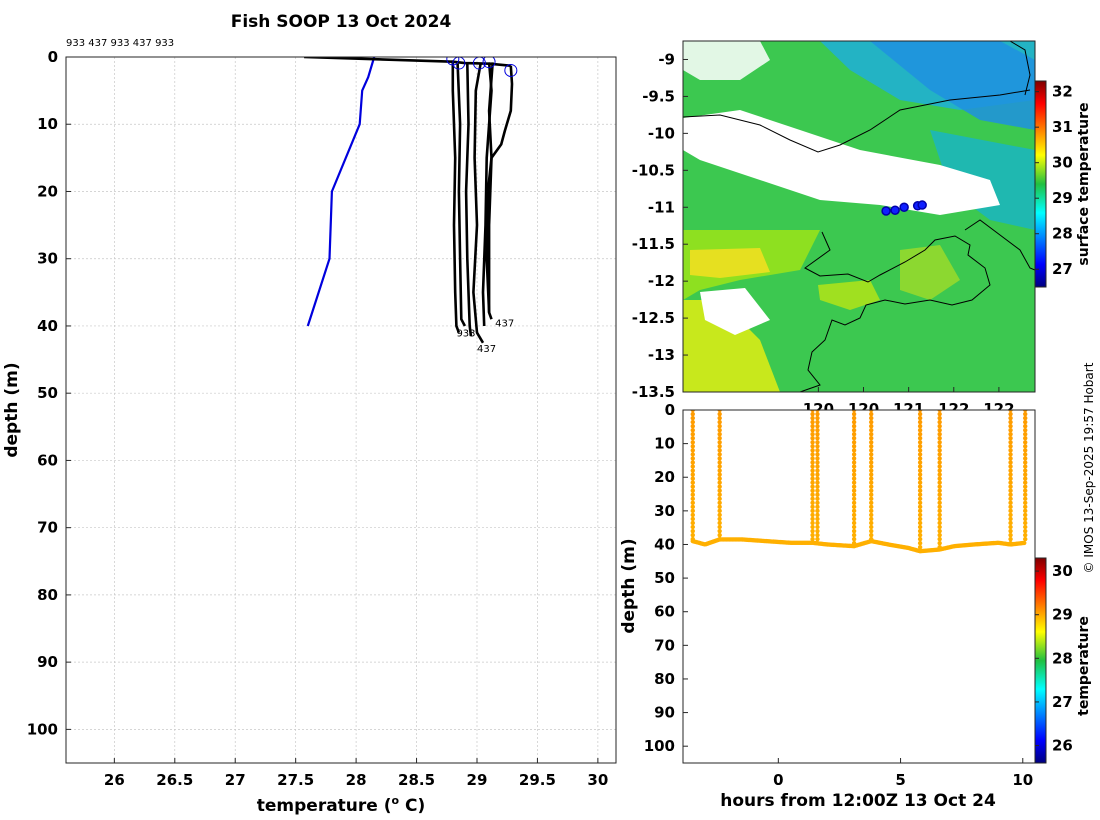  I want to click on northeast-coastline, so click(1020, 68).